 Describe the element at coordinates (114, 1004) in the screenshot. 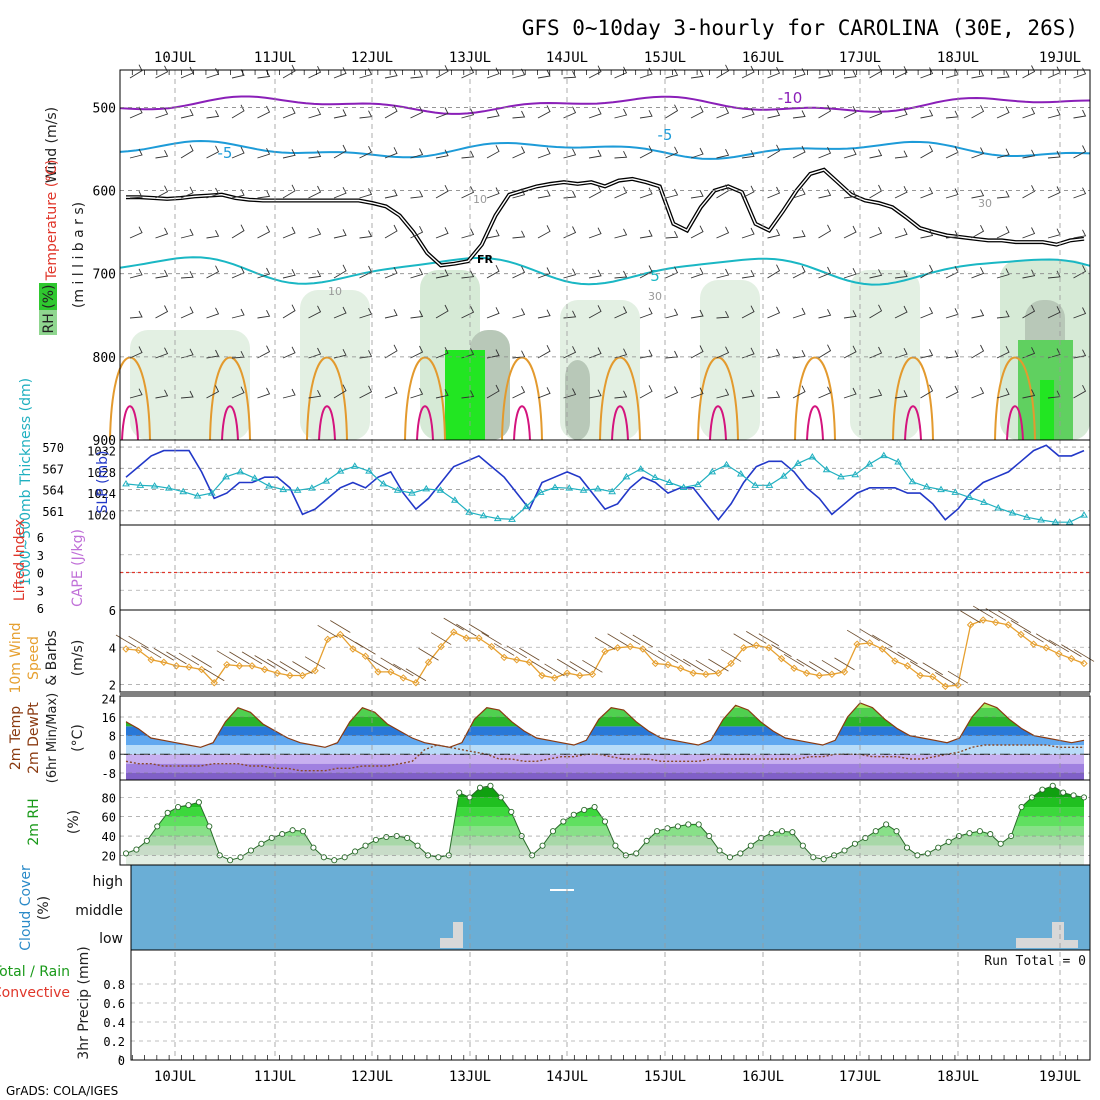

I see `precip-tick-label: 0.6` at that location.